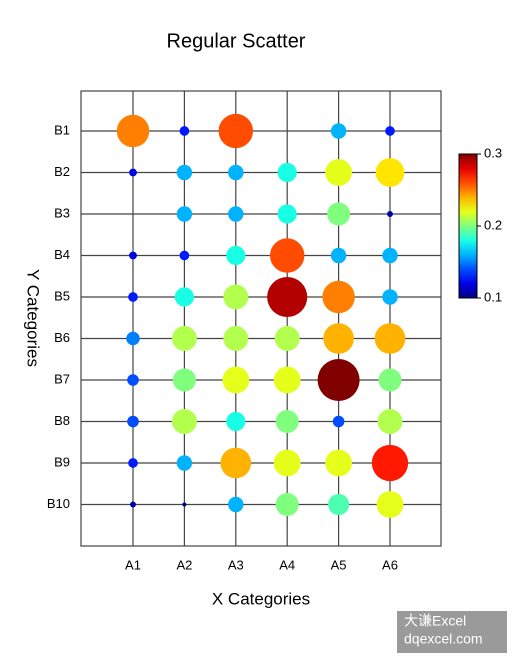  What do you see at coordinates (33, 318) in the screenshot?
I see `y-axis-label: Y Categories` at bounding box center [33, 318].